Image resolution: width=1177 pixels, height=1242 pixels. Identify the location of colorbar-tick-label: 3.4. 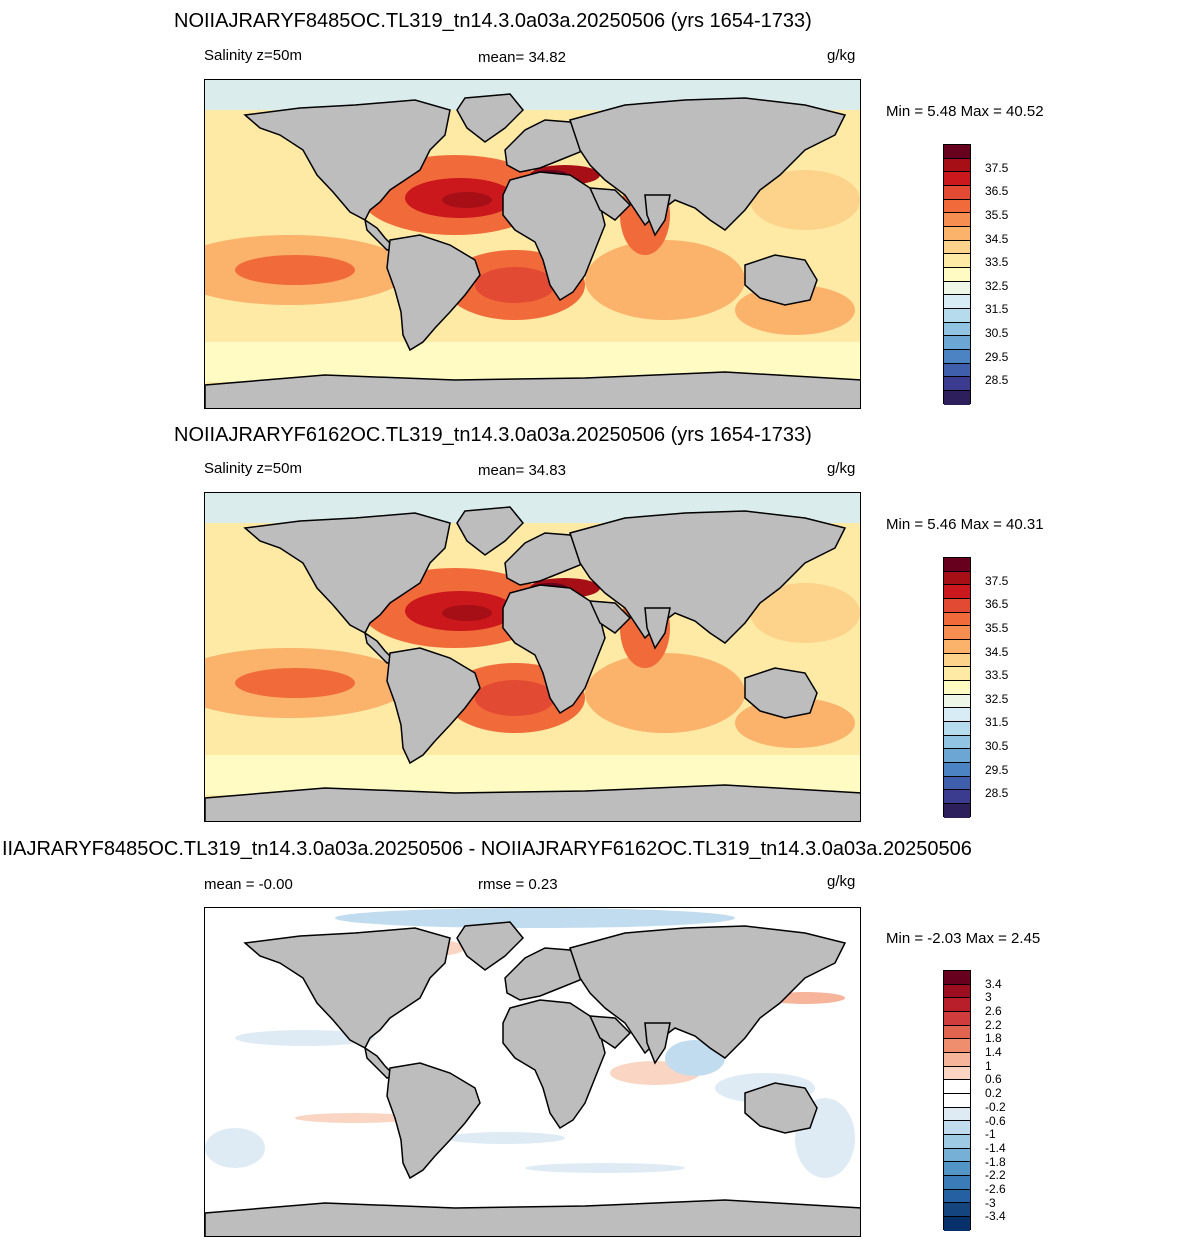
(993, 983).